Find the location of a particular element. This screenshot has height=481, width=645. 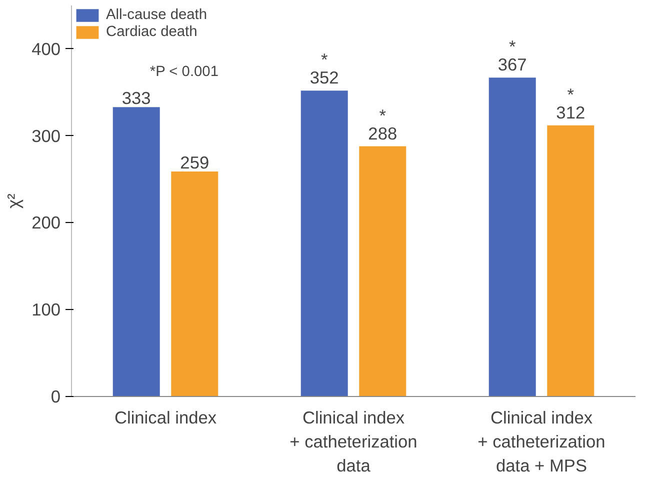

y-tick-label: 300 is located at coordinates (46, 136).